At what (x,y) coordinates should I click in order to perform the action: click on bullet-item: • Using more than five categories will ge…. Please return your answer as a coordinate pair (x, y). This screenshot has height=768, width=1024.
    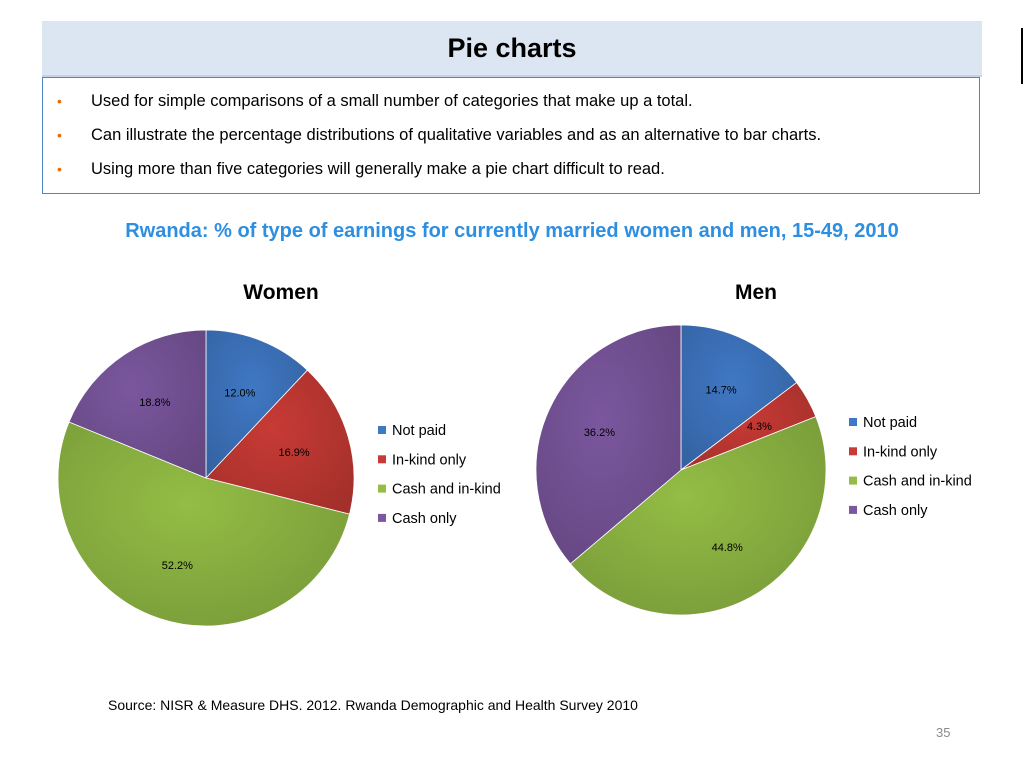
    Looking at the image, I should click on (511, 169).